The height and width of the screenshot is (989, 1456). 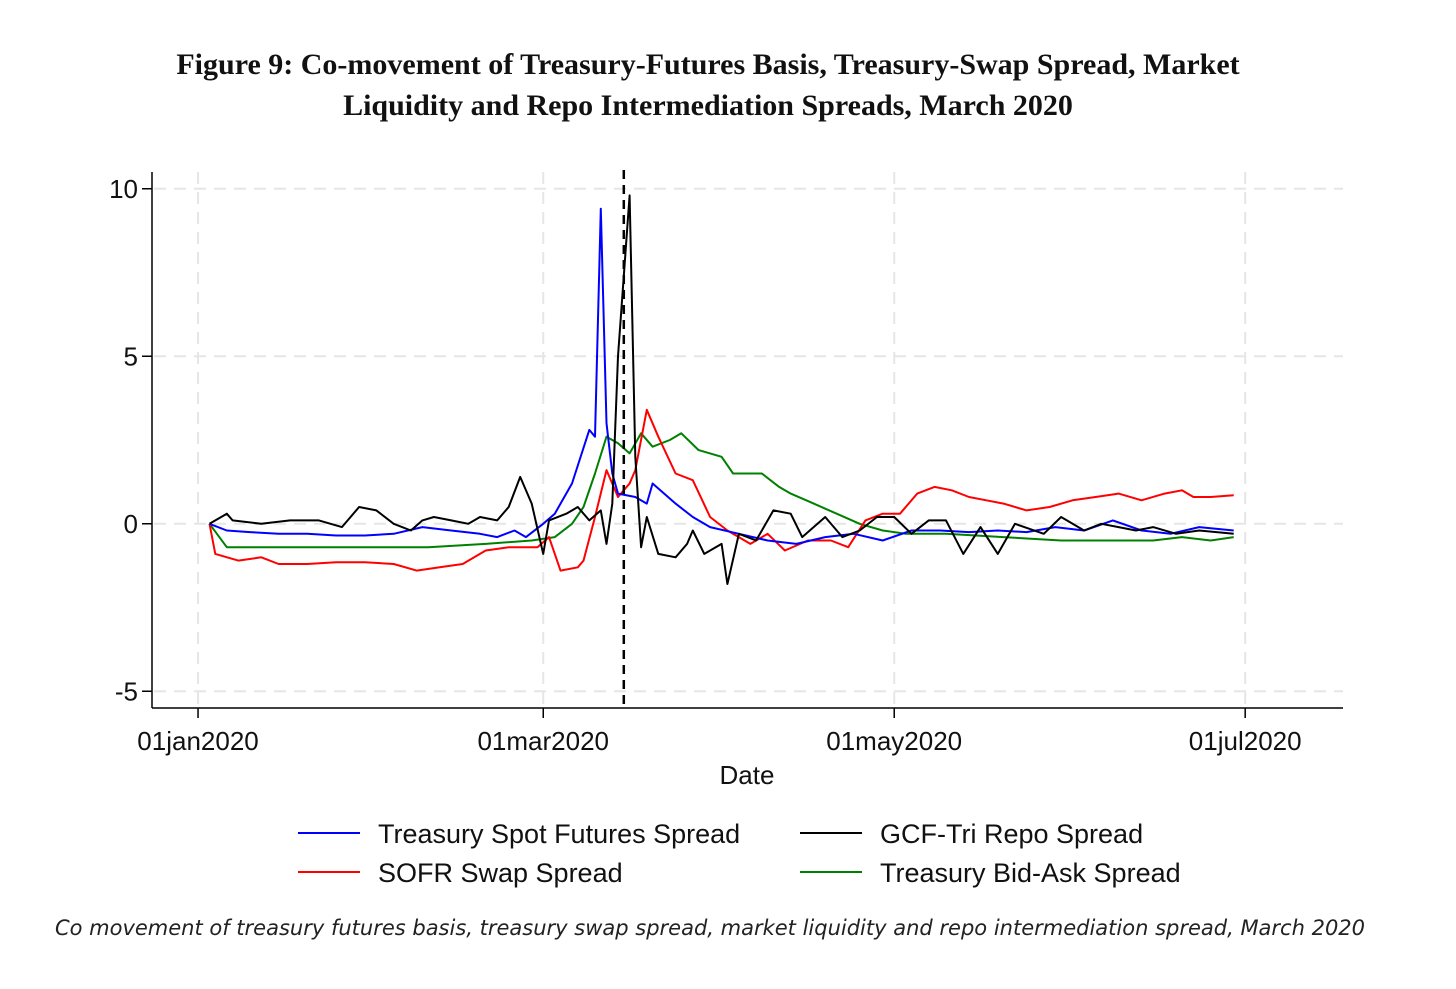 What do you see at coordinates (131, 524) in the screenshot?
I see `y-tick-label: 0` at bounding box center [131, 524].